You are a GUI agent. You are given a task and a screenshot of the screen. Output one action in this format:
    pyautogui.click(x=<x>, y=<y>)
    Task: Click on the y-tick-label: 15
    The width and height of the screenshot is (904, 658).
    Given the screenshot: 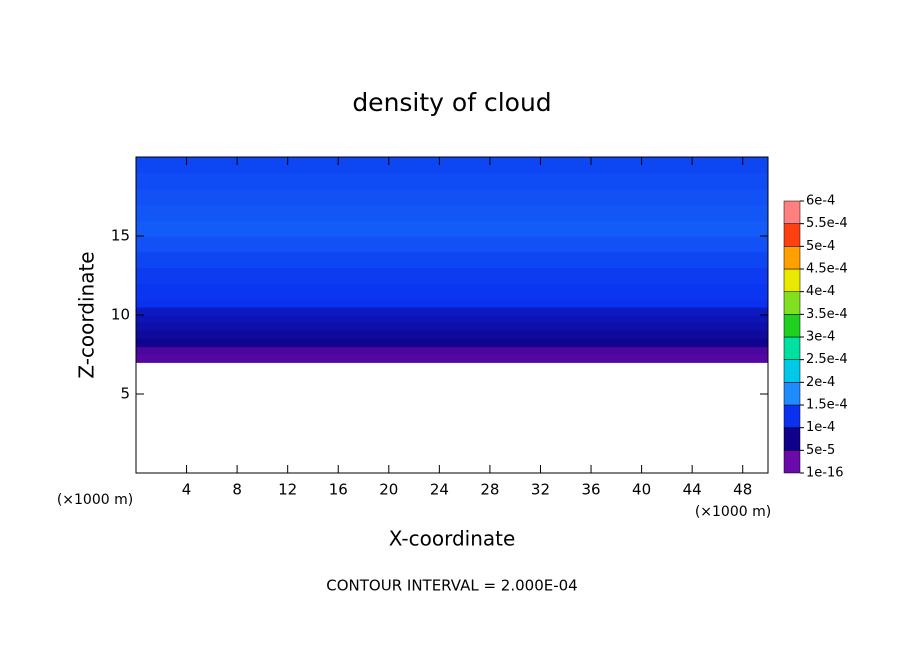 What is the action you would take?
    pyautogui.click(x=120, y=236)
    